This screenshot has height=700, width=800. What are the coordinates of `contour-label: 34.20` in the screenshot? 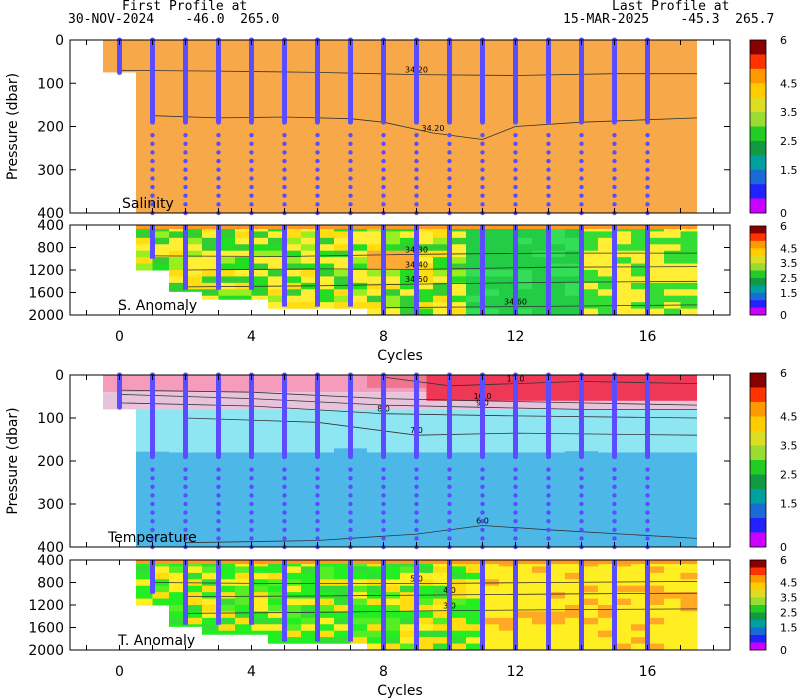 It's located at (433, 128).